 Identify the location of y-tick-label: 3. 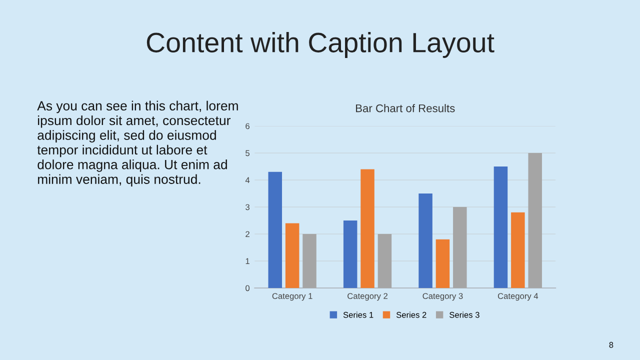
(248, 207).